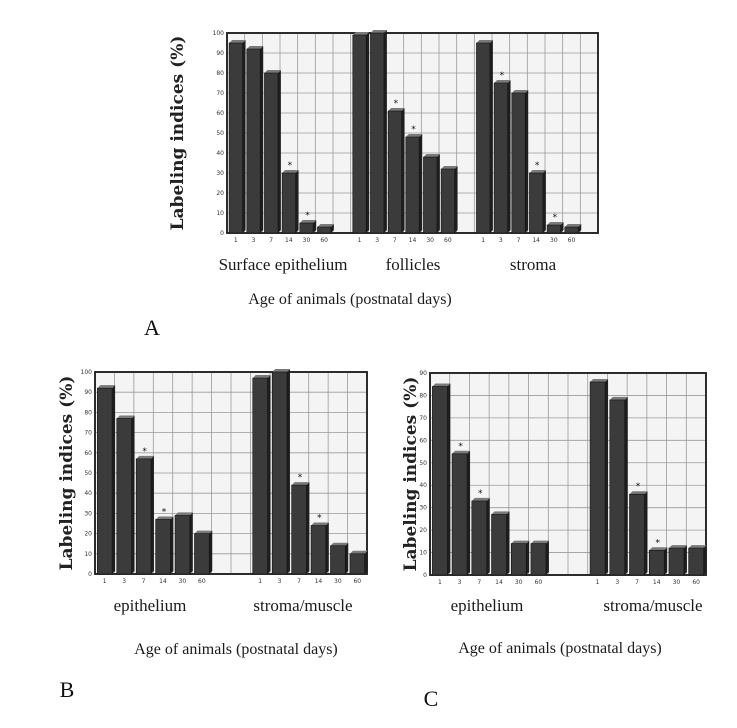  Describe the element at coordinates (220, 193) in the screenshot. I see `y-tick-label: 20` at that location.